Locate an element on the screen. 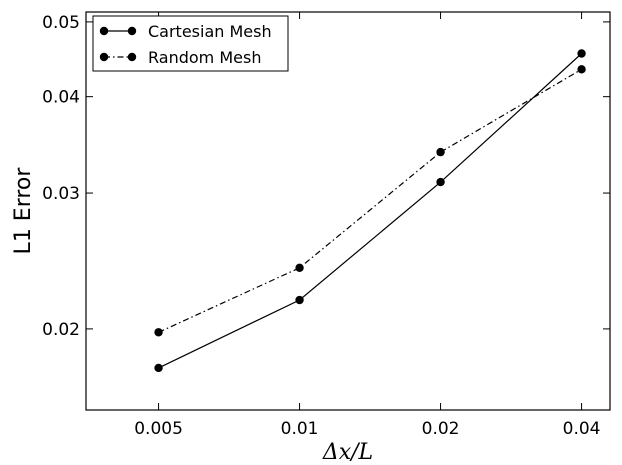  legend-label-1: Cartesian Mesh is located at coordinates (210, 31).